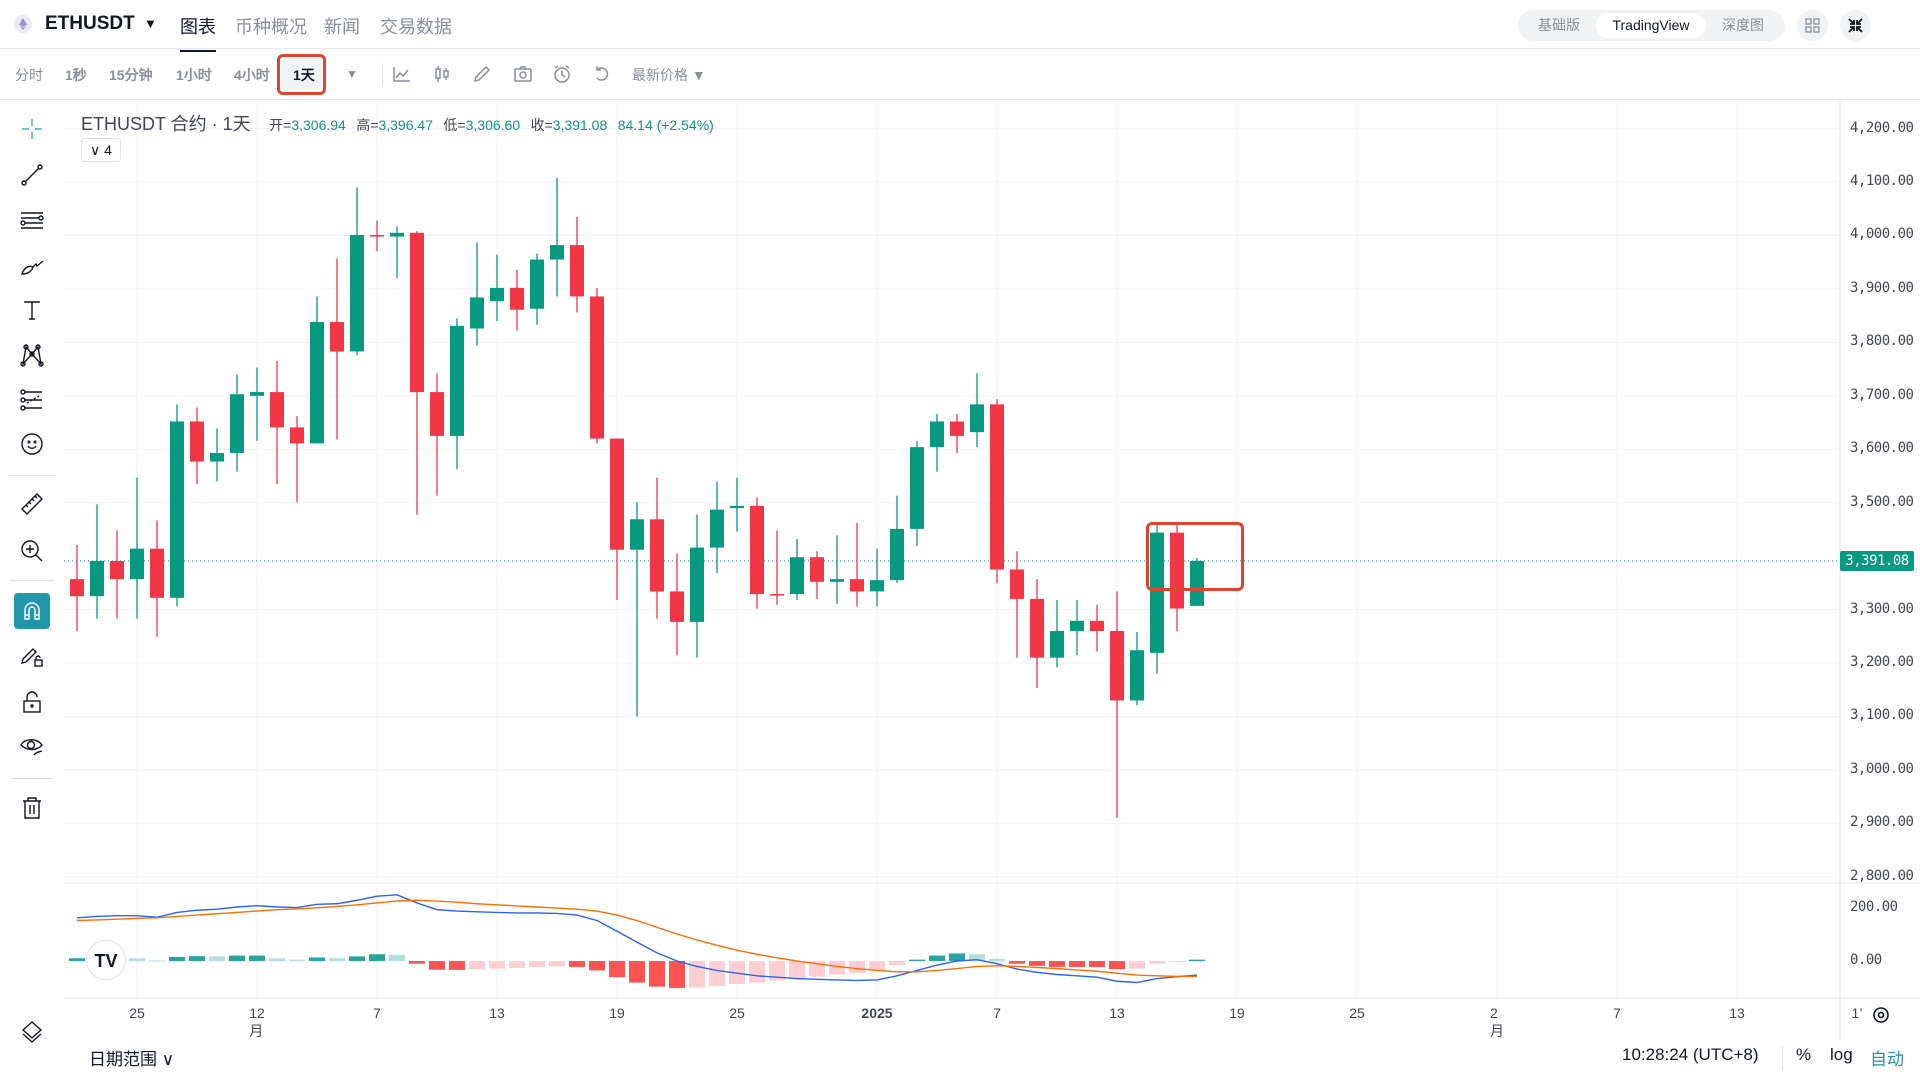  I want to click on undo-icon, so click(602, 73).